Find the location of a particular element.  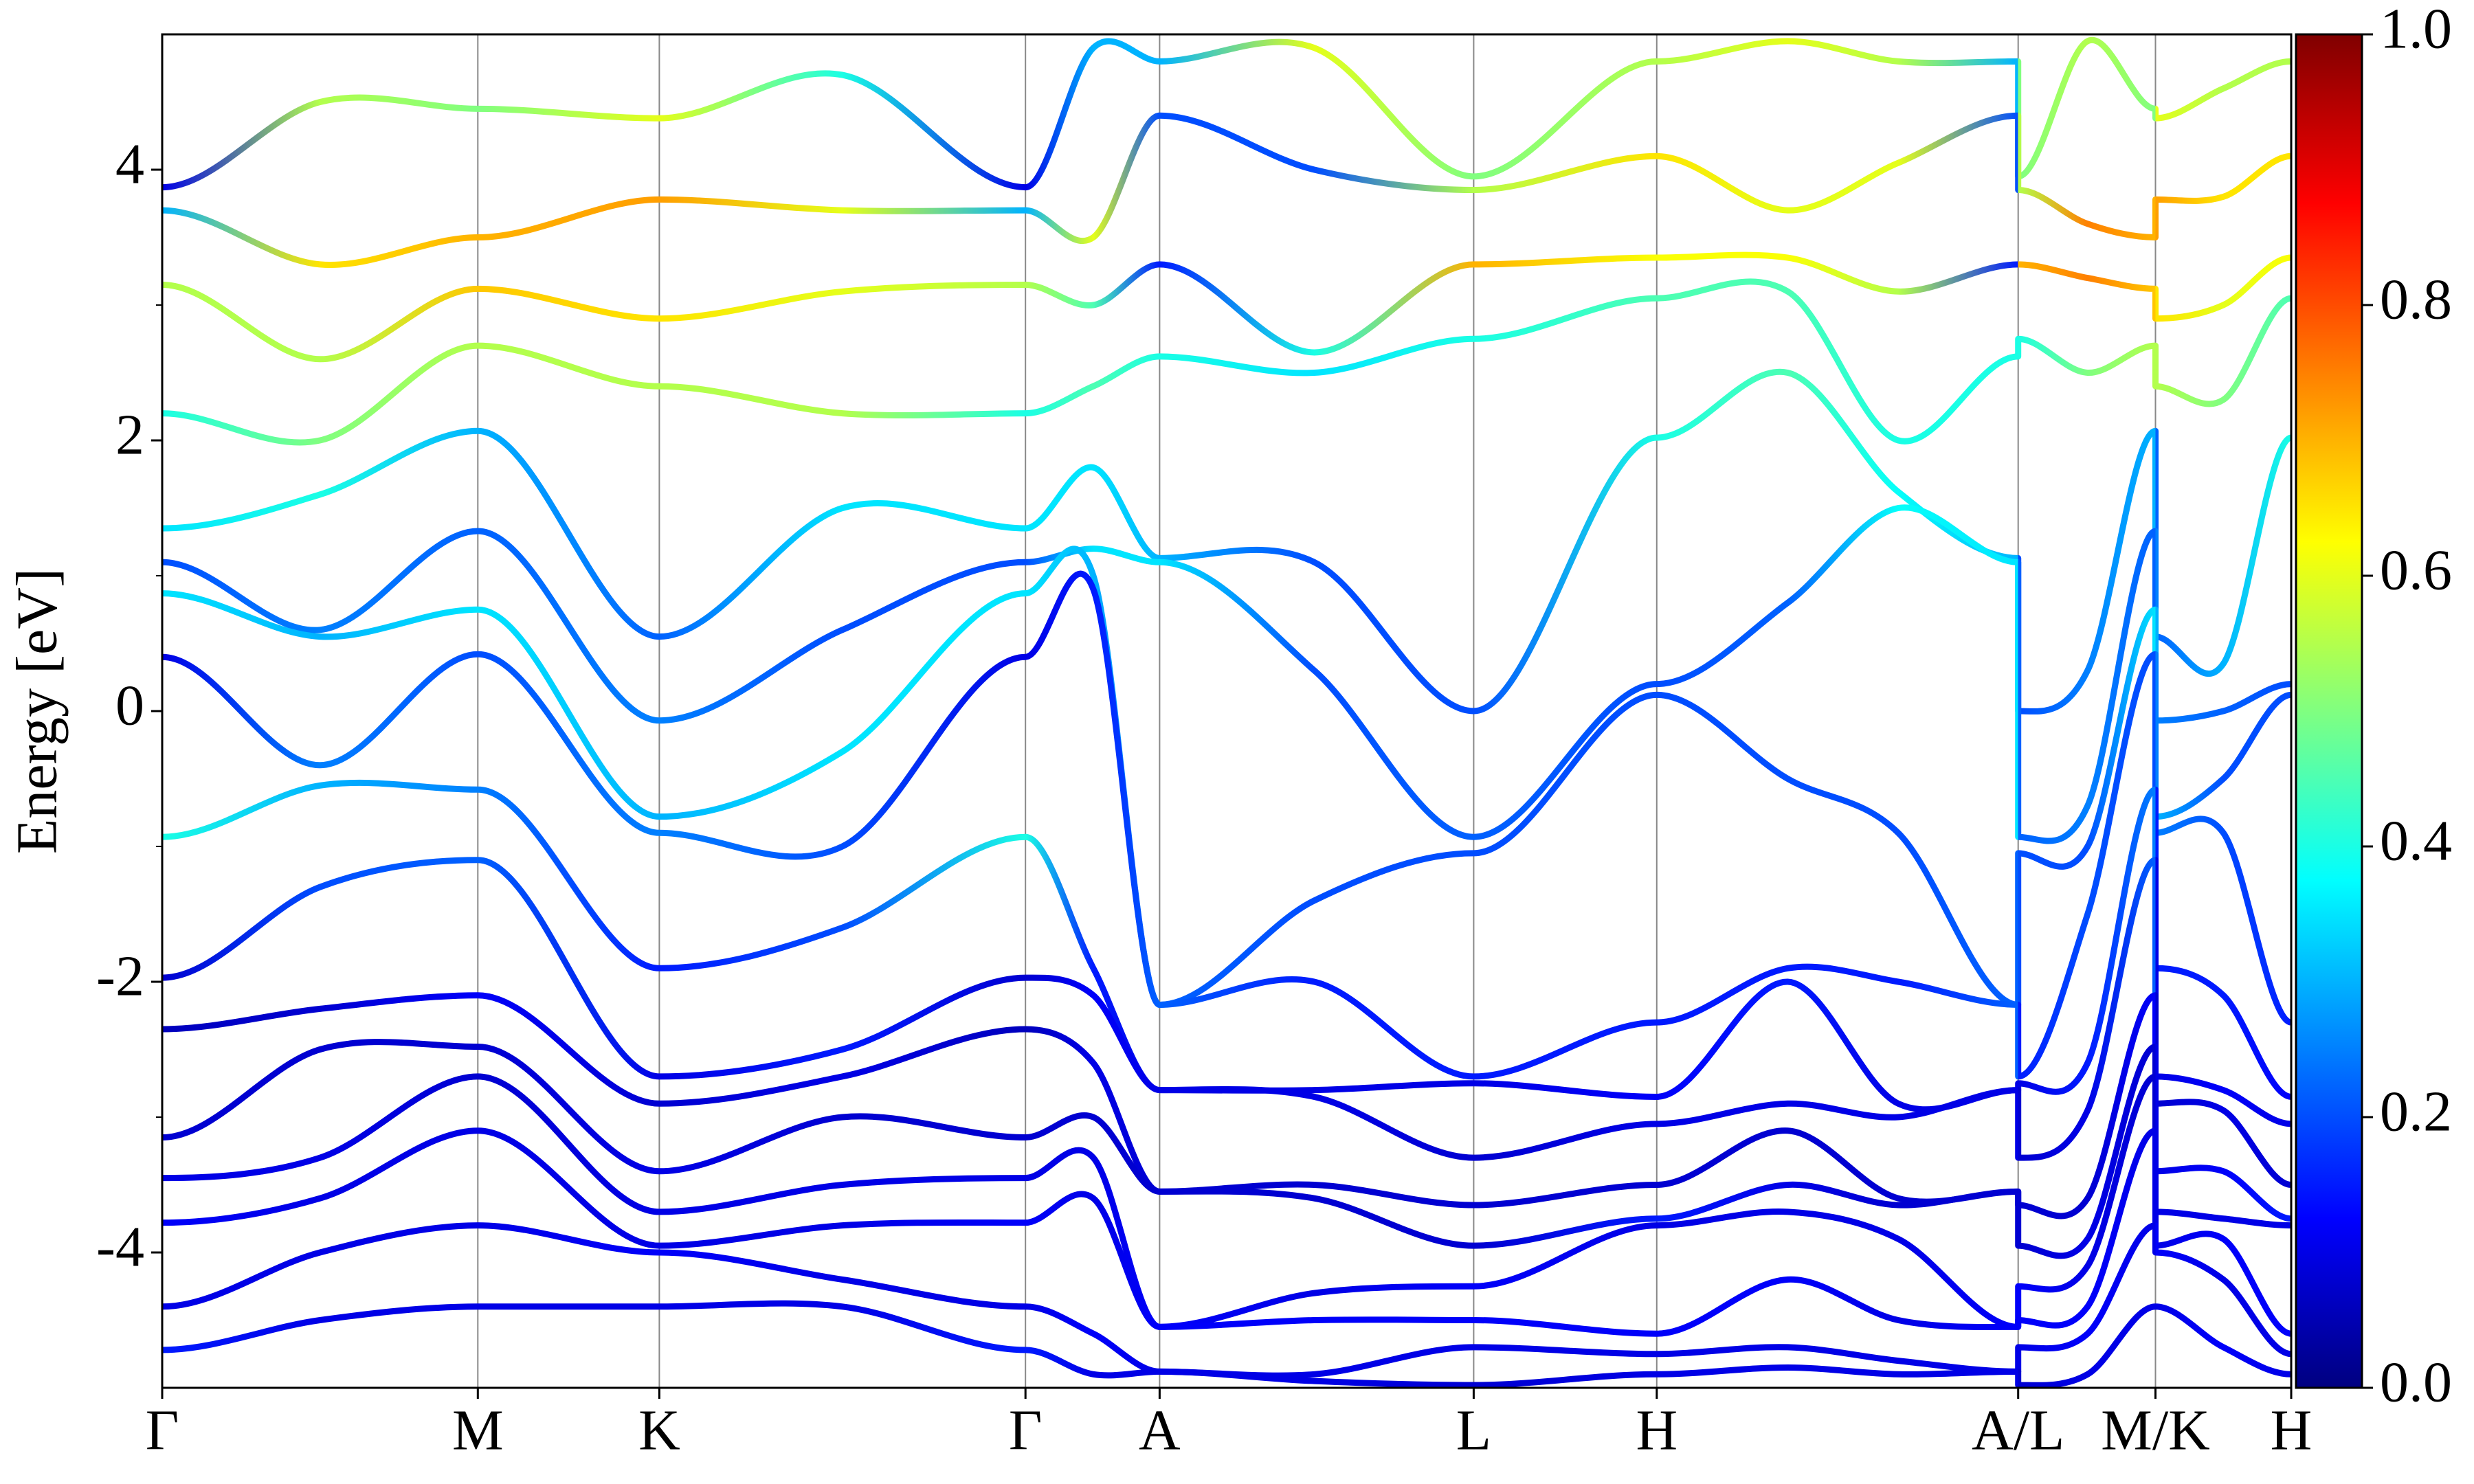

y-tick-label: 0 is located at coordinates (129, 705).